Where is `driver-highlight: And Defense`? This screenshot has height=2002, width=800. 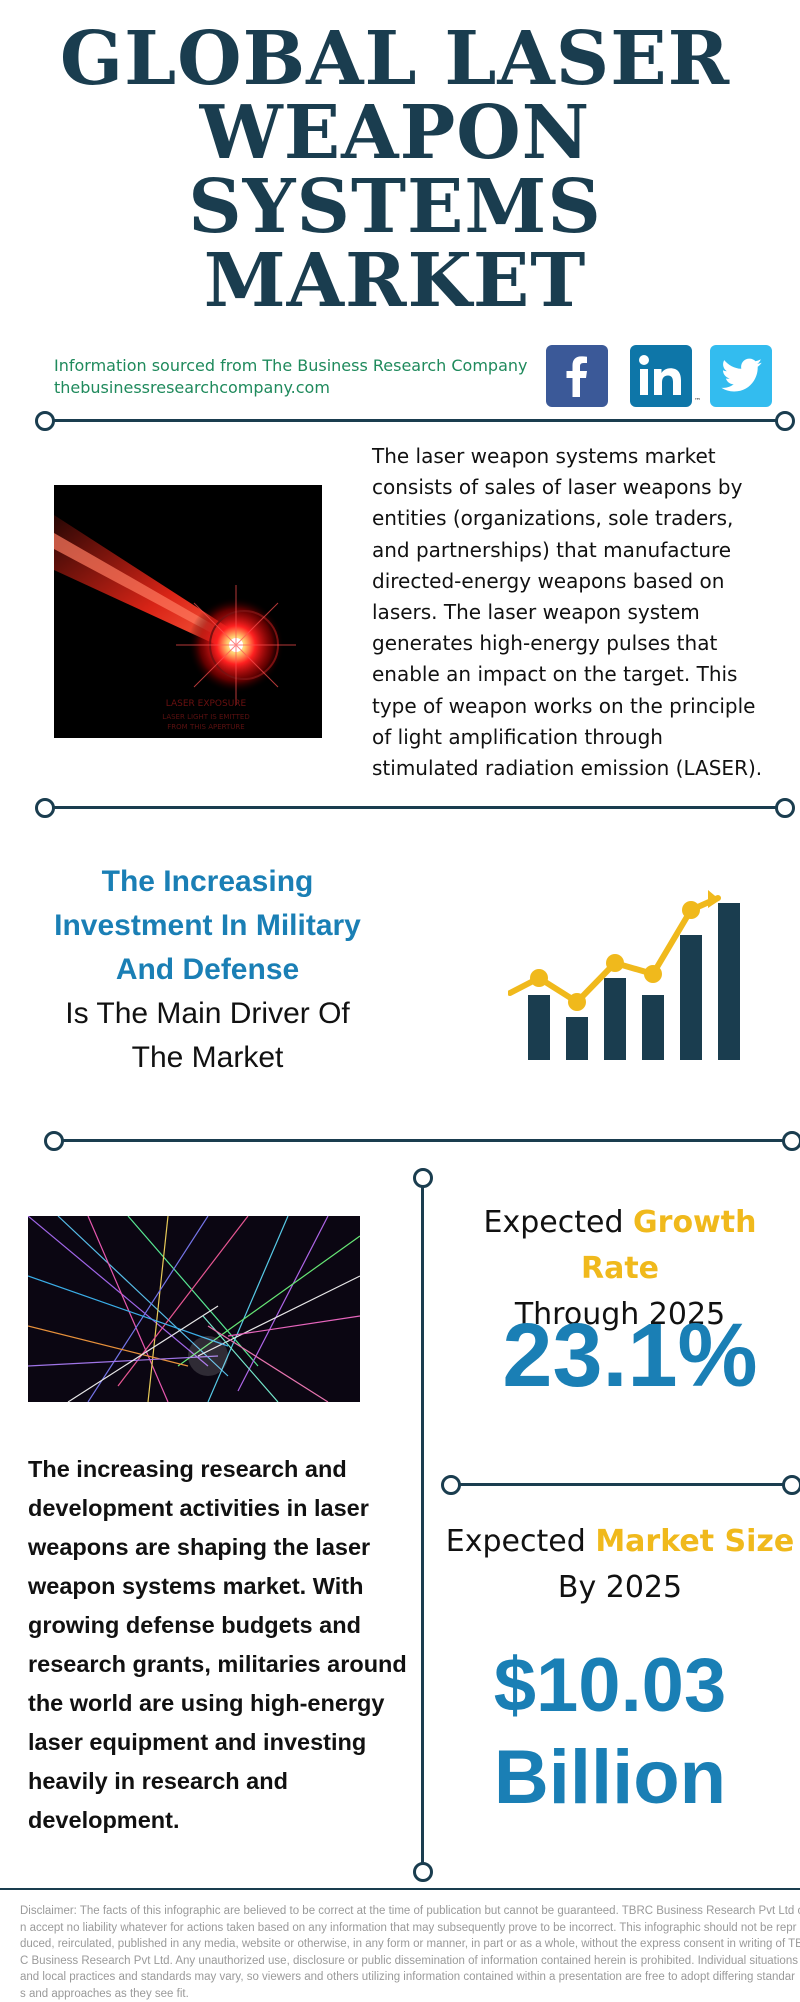
driver-highlight: And Defense is located at coordinates (207, 970).